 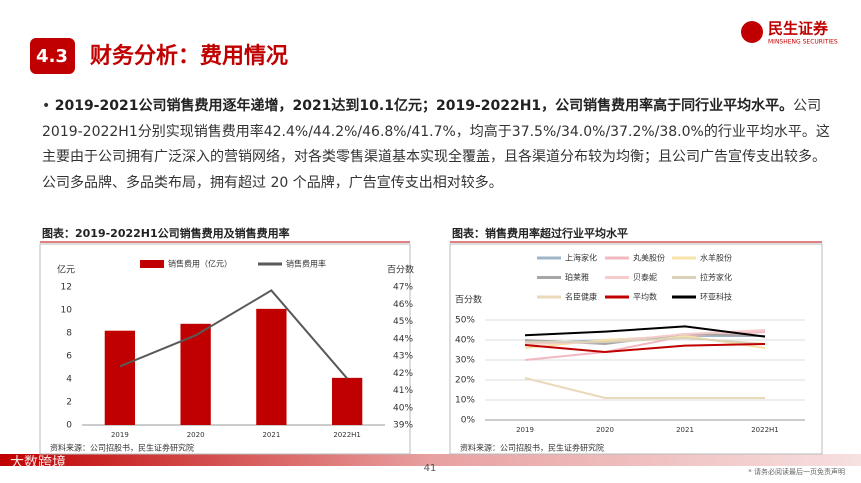 What do you see at coordinates (468, 300) in the screenshot?
I see `y-axis-label: 百分数` at bounding box center [468, 300].